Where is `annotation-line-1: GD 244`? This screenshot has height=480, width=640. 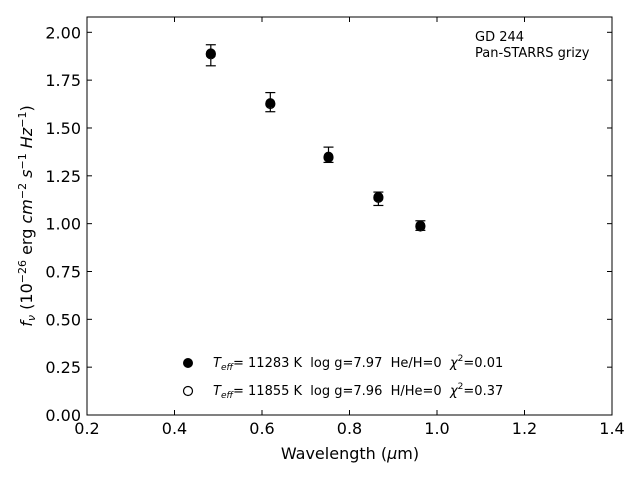 annotation-line-1: GD 244 is located at coordinates (499, 37).